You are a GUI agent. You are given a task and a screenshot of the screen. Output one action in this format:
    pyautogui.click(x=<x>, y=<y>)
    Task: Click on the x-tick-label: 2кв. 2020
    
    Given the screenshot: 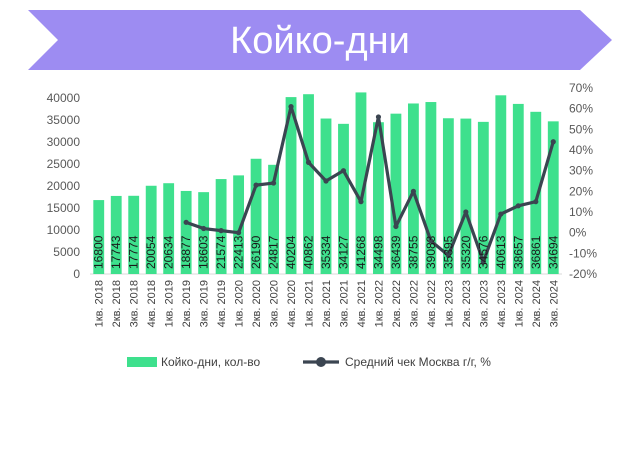 What is the action you would take?
    pyautogui.click(x=257, y=303)
    